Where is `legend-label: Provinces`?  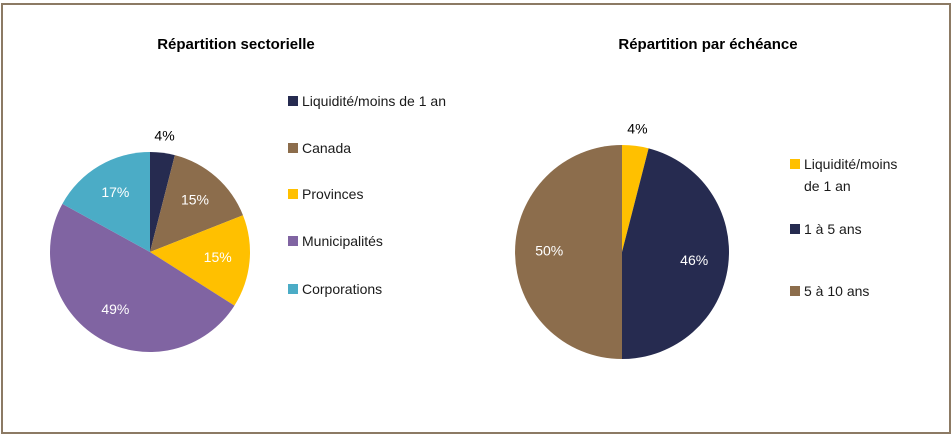 legend-label: Provinces is located at coordinates (333, 194).